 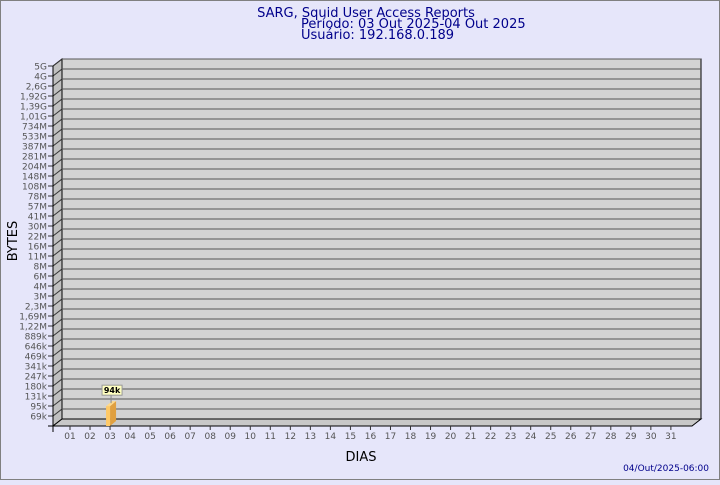 What do you see at coordinates (36, 308) in the screenshot?
I see `y-tick-label: 2,3M` at bounding box center [36, 308].